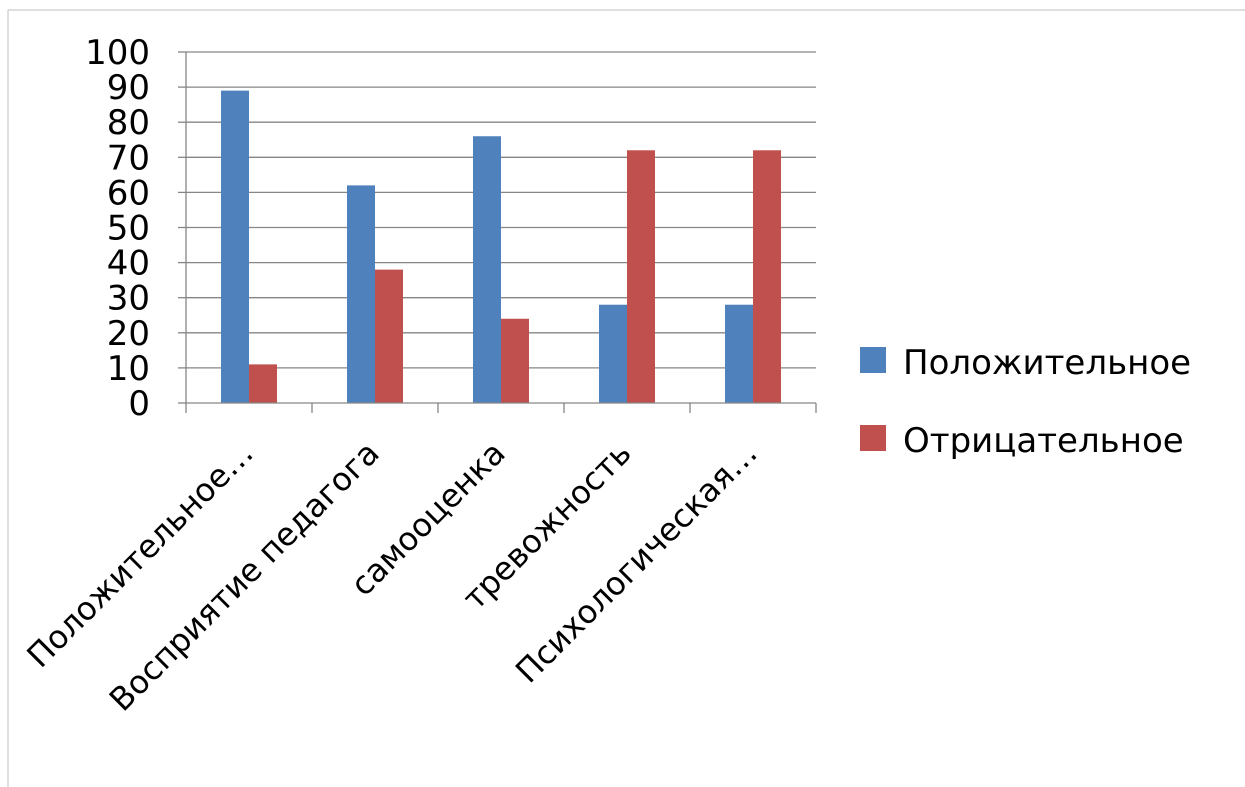  Describe the element at coordinates (128, 264) in the screenshot. I see `y-tick-label: 40` at that location.